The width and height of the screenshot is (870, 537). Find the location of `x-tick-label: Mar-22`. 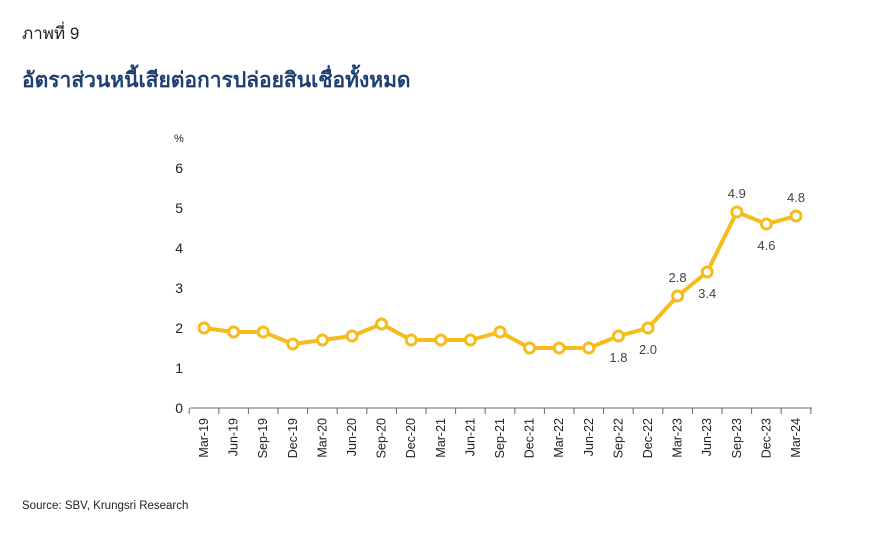

x-tick-label: Mar-22 is located at coordinates (559, 438).